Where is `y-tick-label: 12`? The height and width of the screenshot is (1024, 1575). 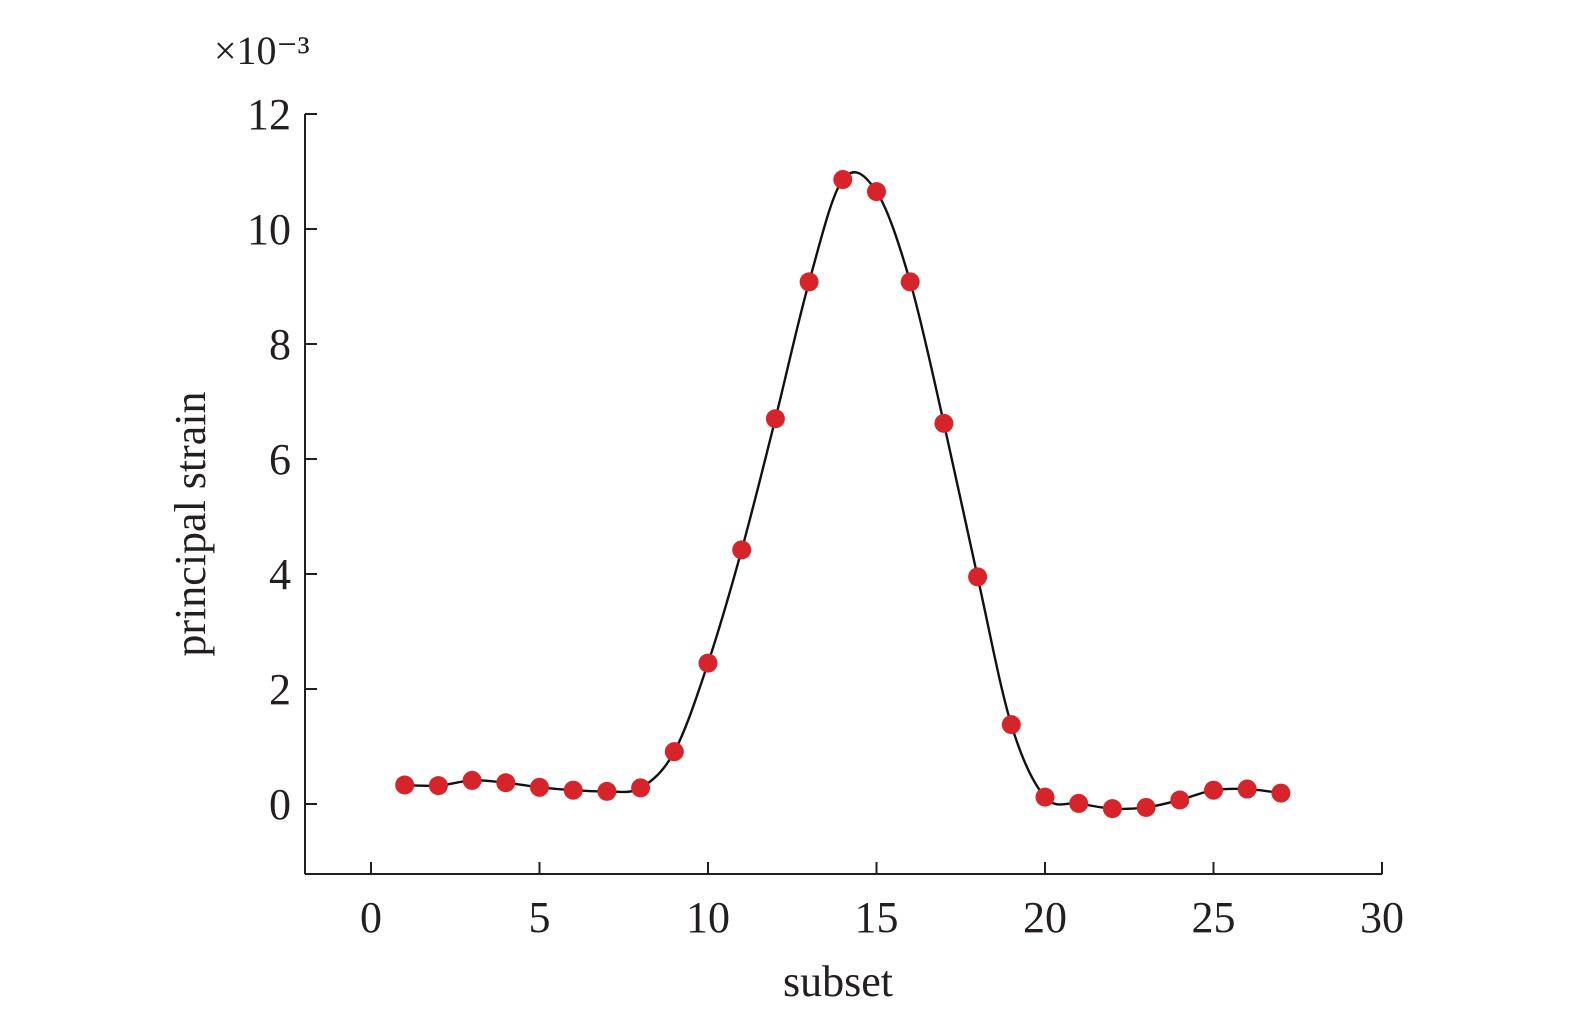 y-tick-label: 12 is located at coordinates (269, 114).